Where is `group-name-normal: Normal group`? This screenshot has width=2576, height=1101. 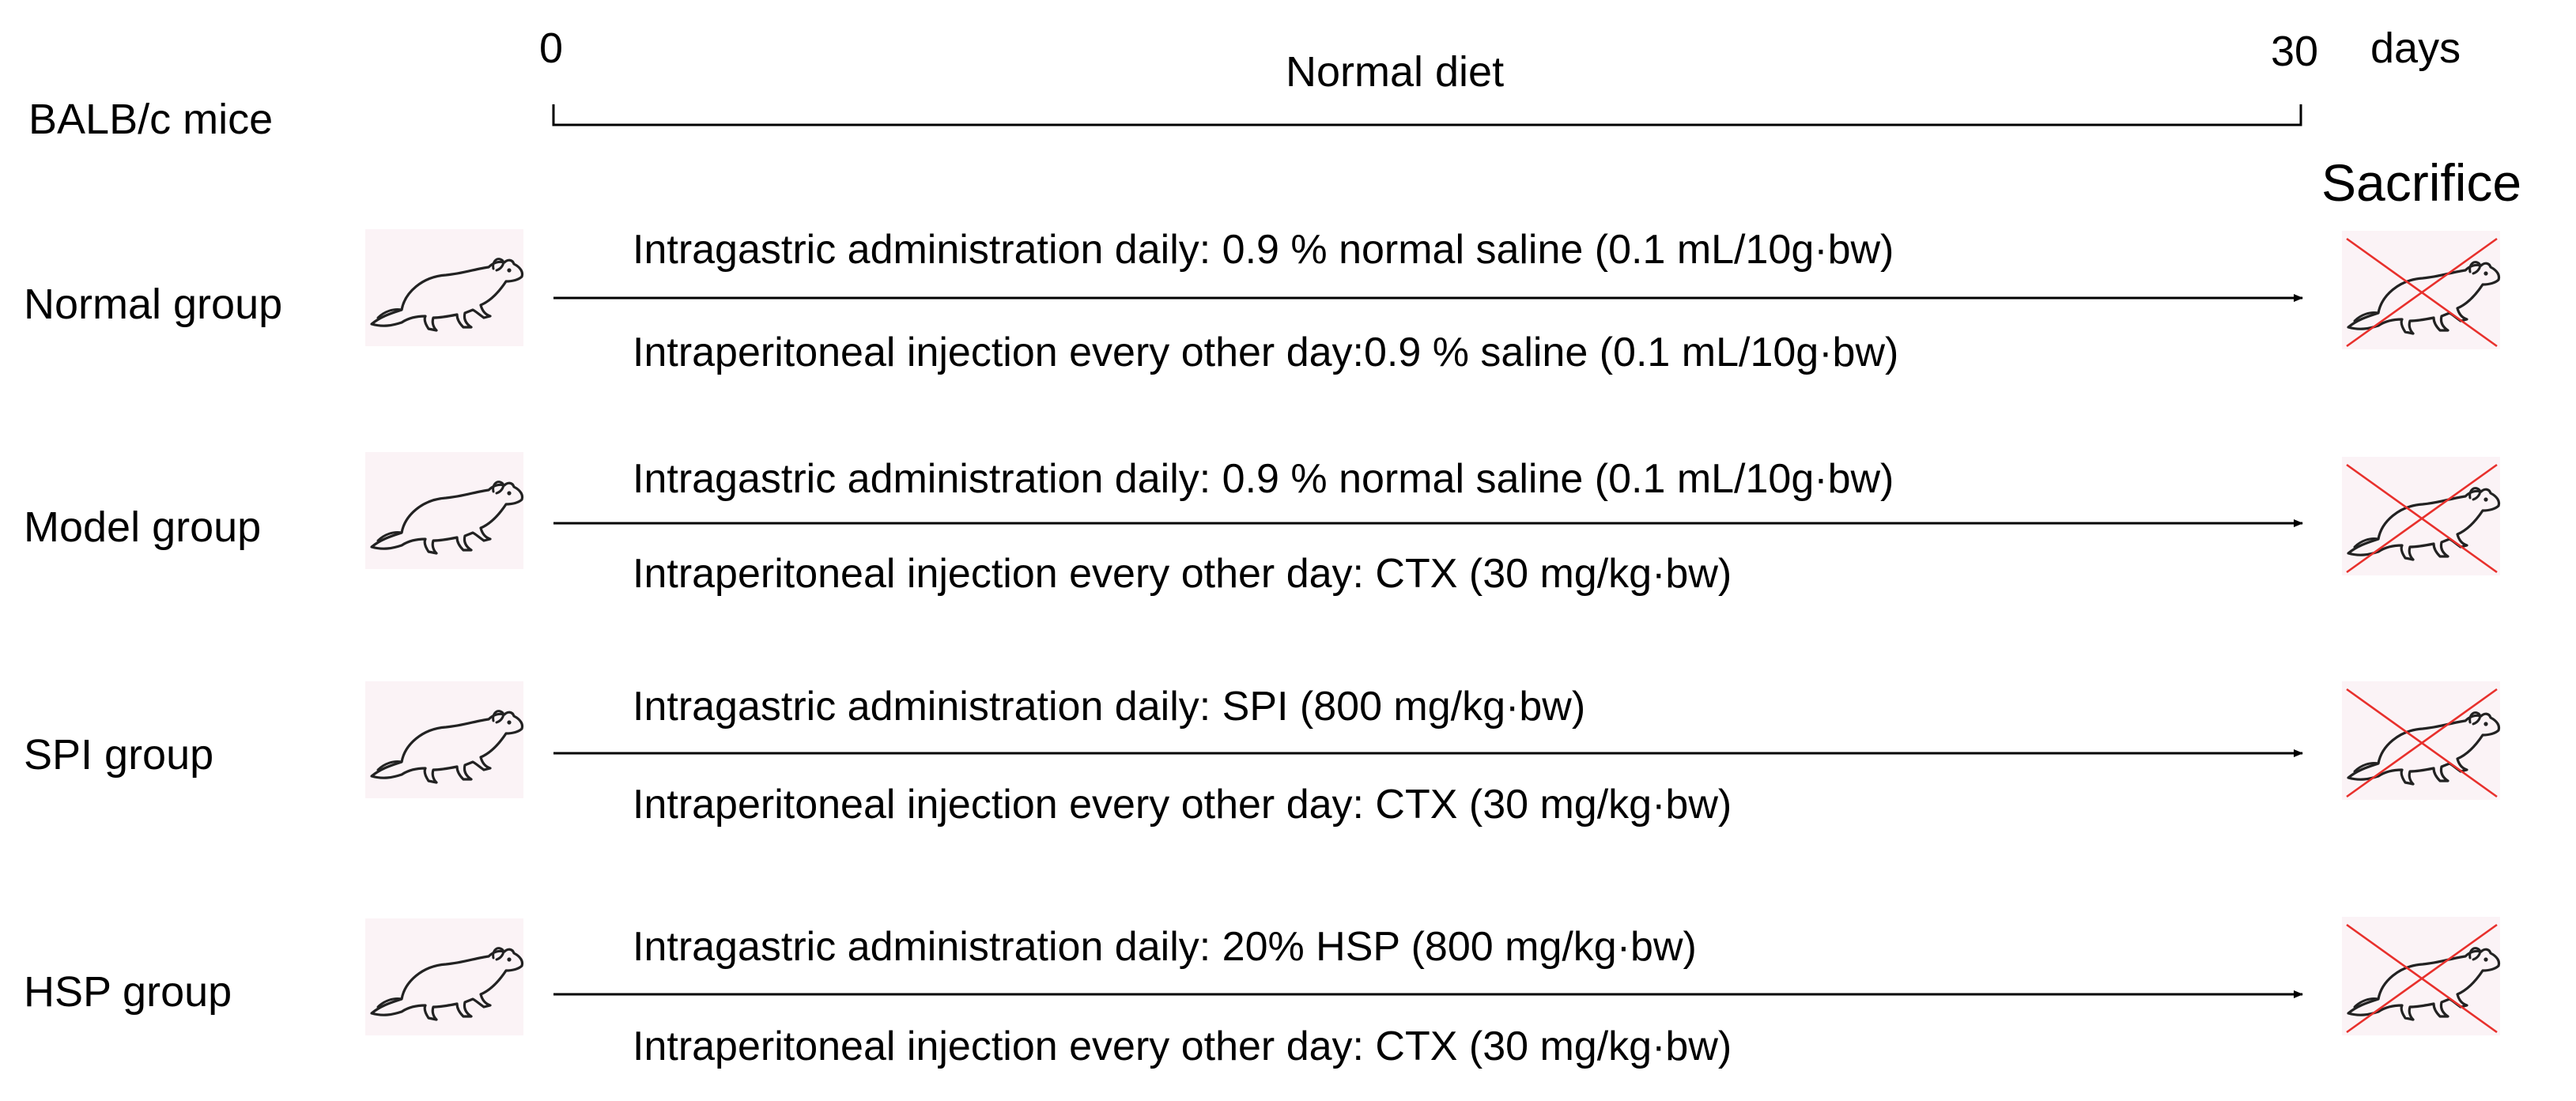 group-name-normal: Normal group is located at coordinates (153, 304).